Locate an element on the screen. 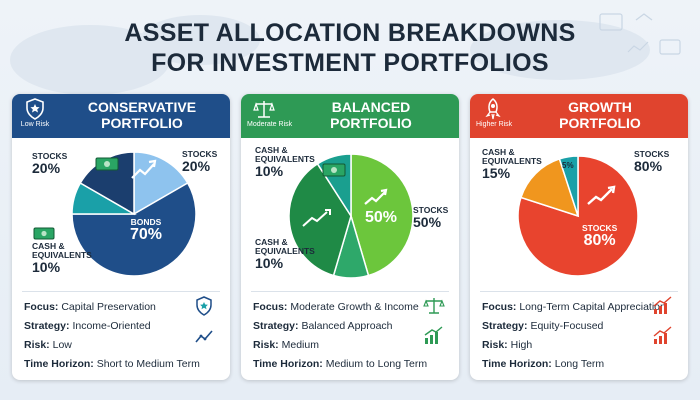  balanced-cash-bottom-label: CASH & EQUIVALENTS 10% is located at coordinates (285, 254).